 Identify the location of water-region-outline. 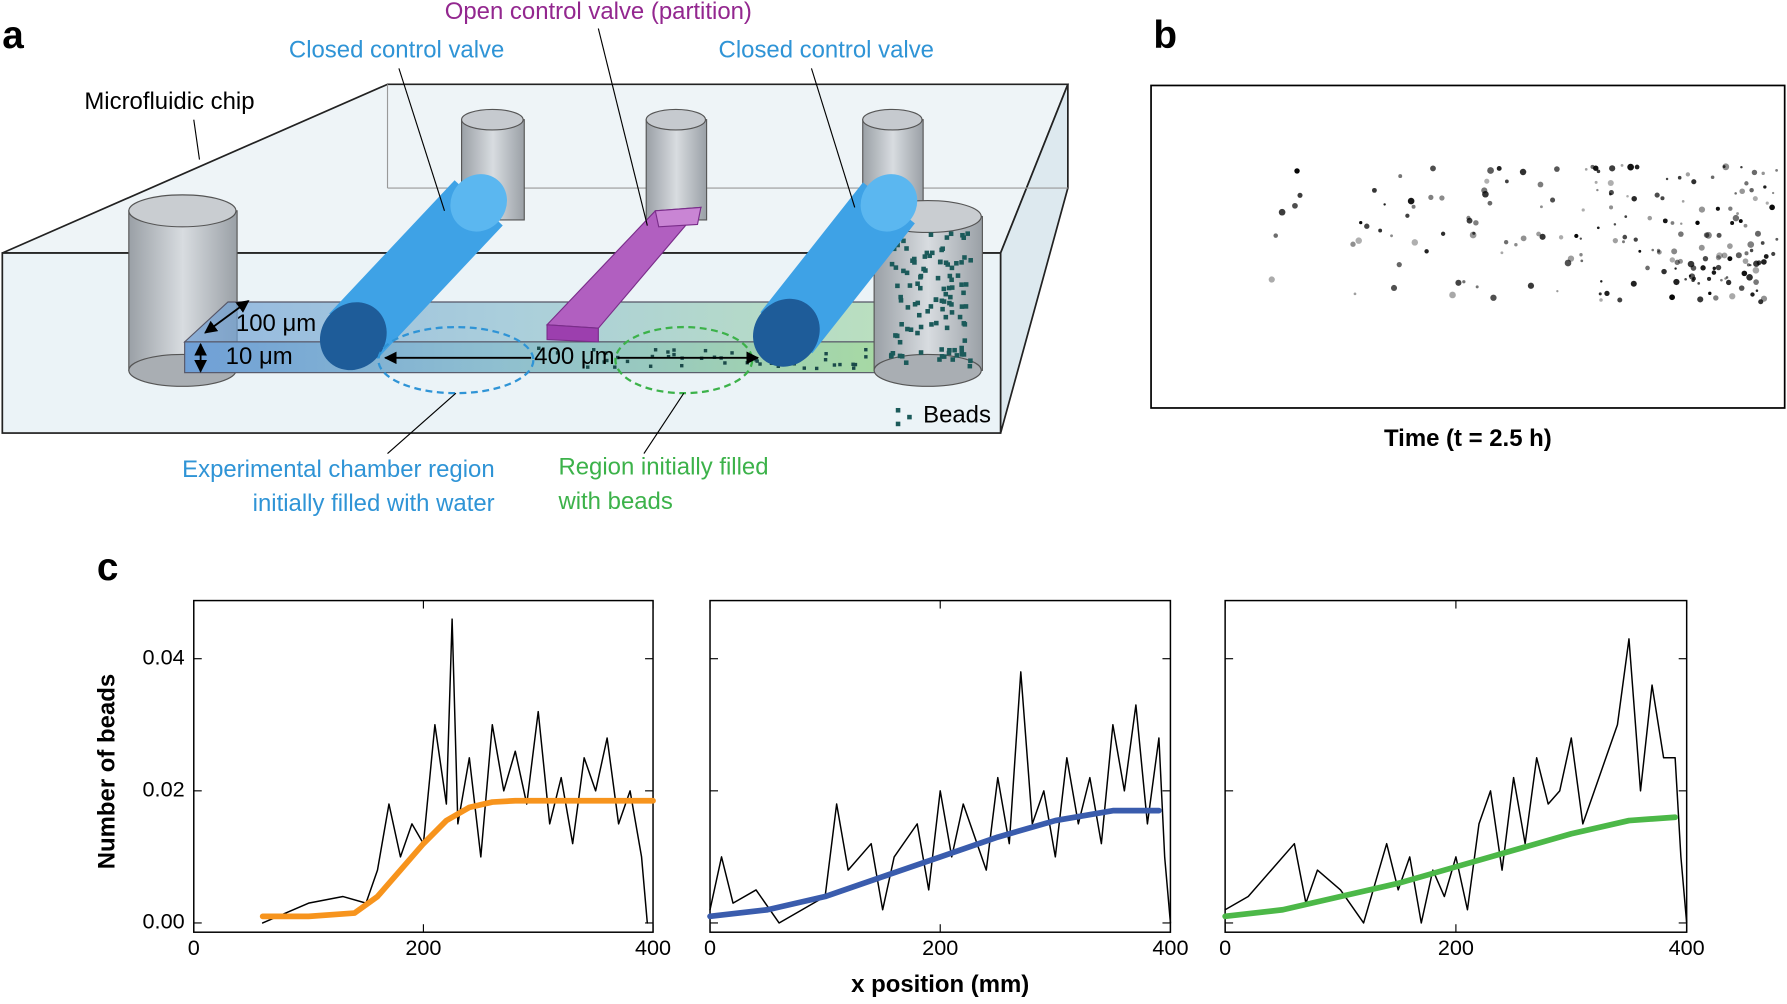
(456, 360).